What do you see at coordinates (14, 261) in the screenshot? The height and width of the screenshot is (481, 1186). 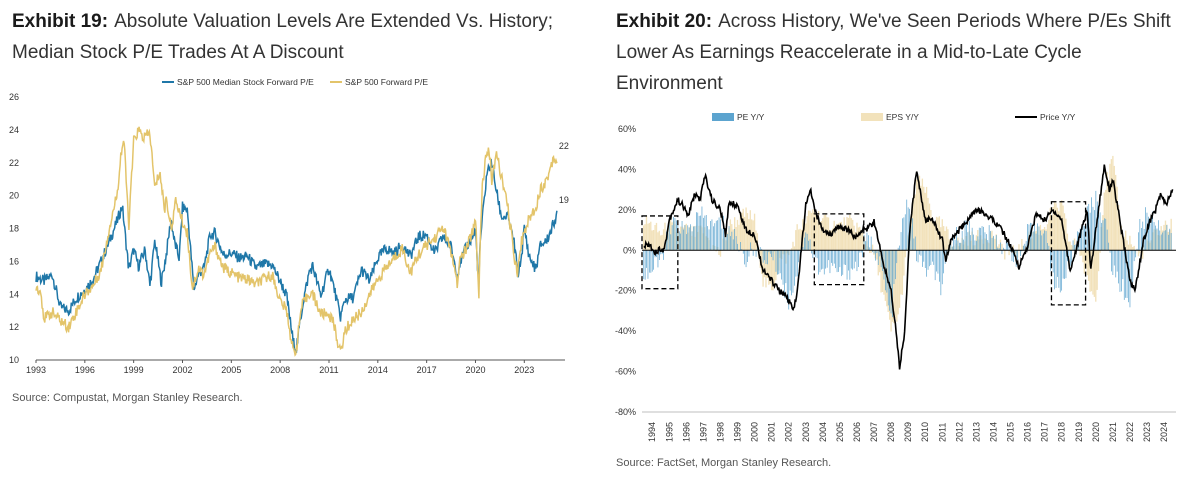 I see `y-tick-label: 16` at bounding box center [14, 261].